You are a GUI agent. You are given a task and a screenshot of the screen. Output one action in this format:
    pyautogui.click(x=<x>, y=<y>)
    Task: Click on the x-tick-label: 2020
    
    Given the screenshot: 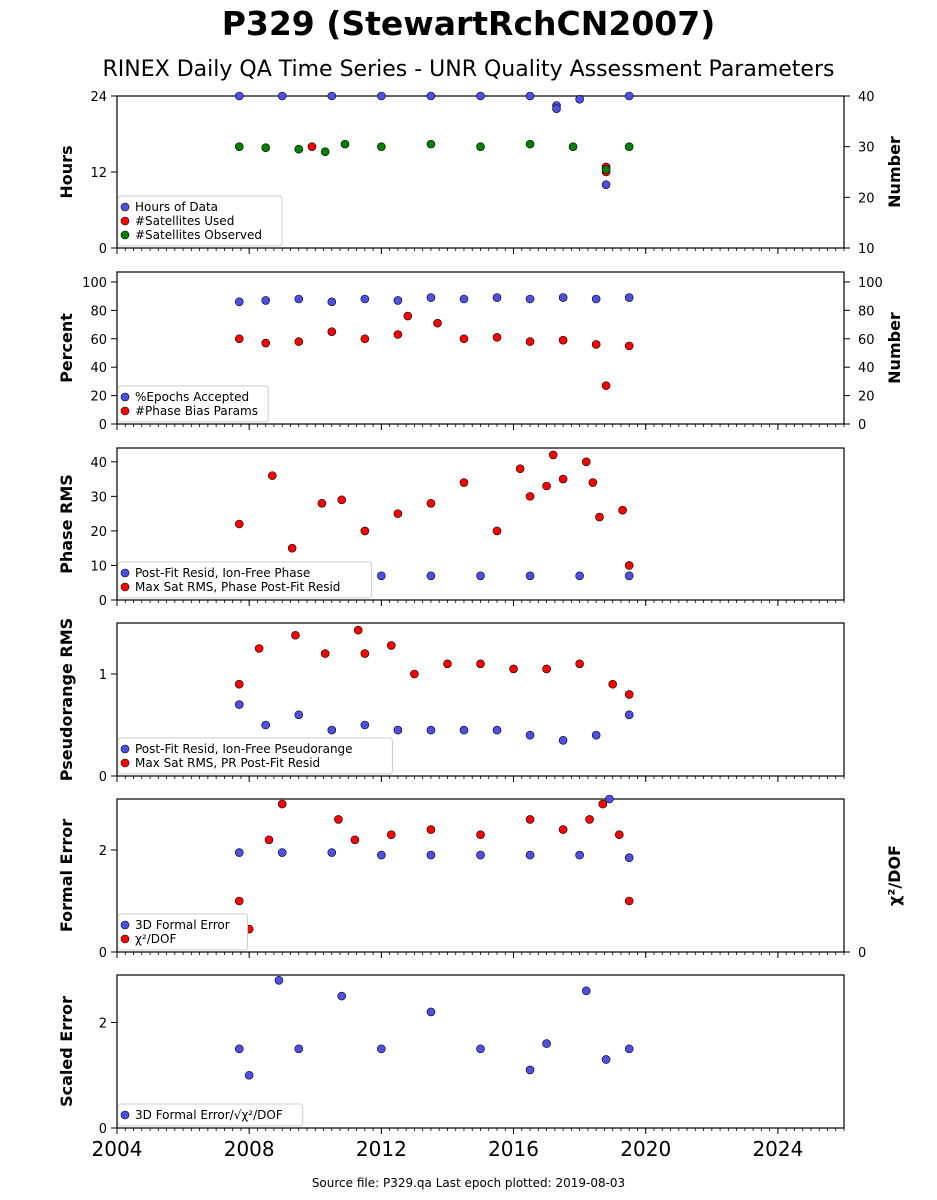 What is the action you would take?
    pyautogui.click(x=645, y=1149)
    